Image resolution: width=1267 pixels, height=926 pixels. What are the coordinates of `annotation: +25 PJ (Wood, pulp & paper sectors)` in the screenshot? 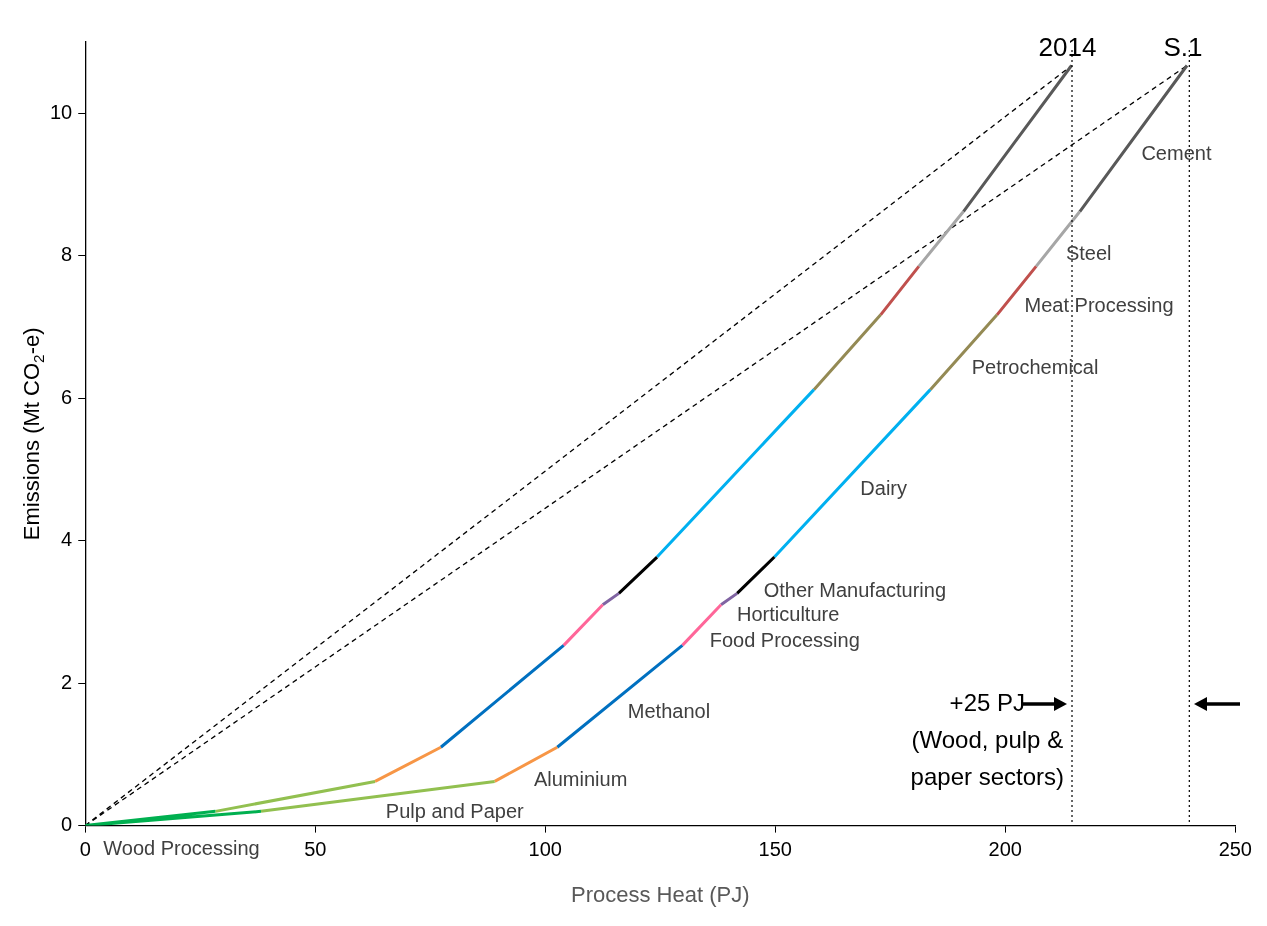 It's located at (987, 739).